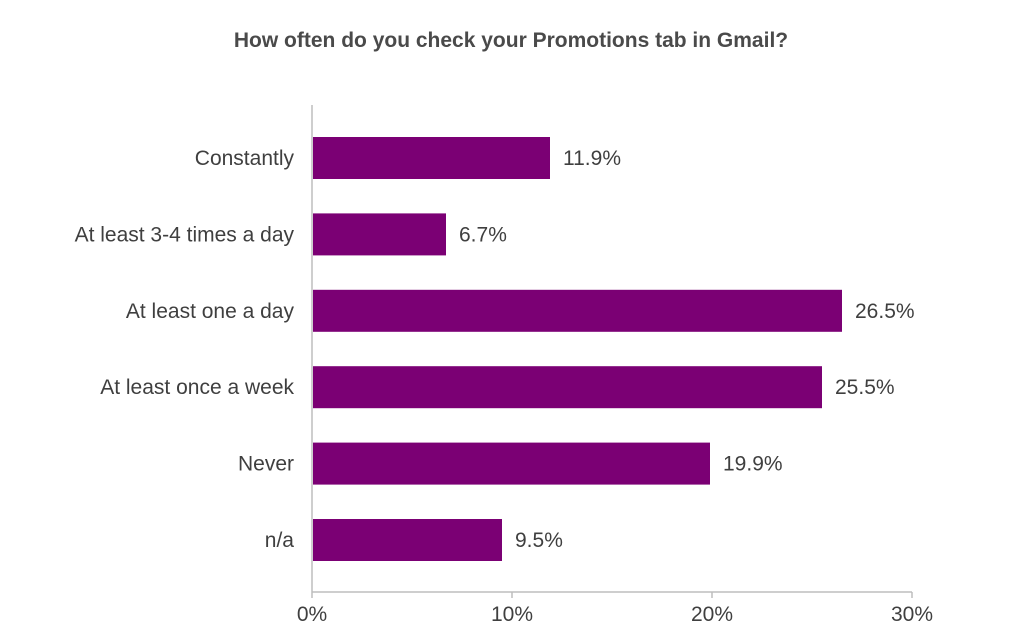  Describe the element at coordinates (483, 234) in the screenshot. I see `data-label: 6.7%` at that location.